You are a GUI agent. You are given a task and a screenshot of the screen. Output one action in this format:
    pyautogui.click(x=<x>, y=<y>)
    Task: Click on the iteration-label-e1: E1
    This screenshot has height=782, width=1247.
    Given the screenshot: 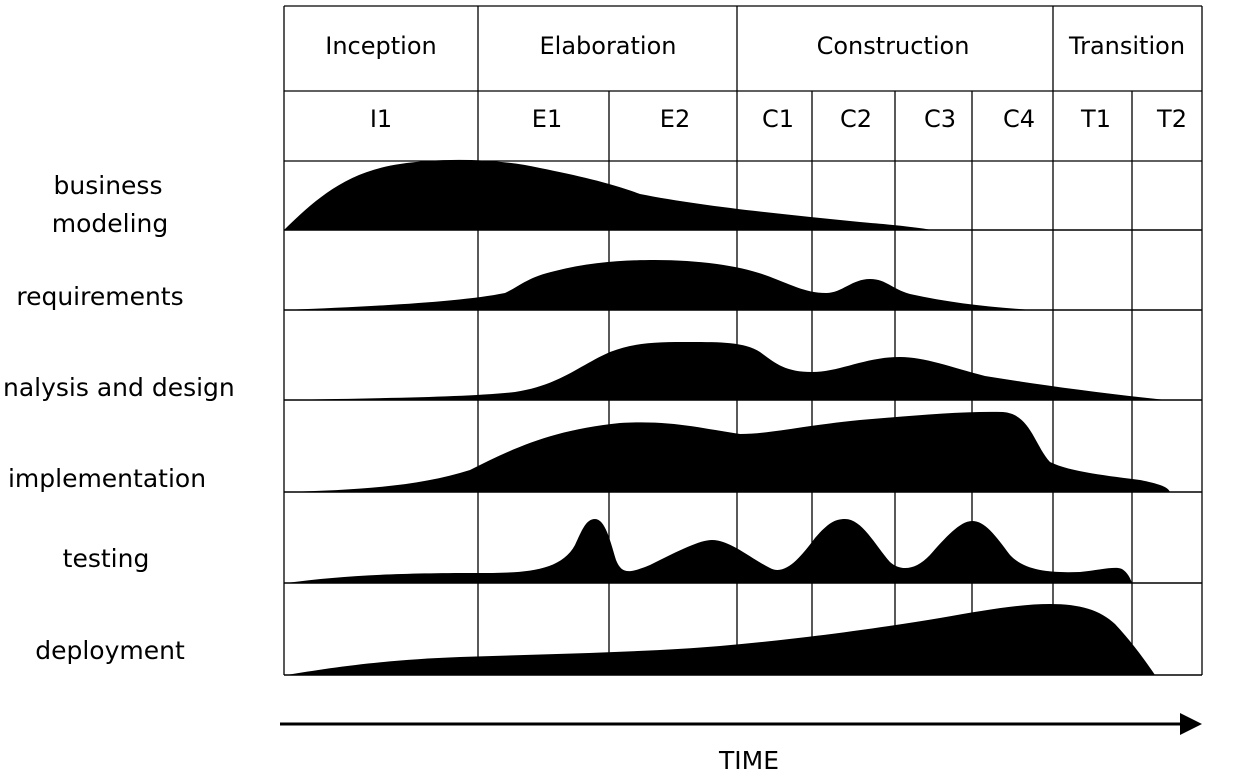 What is the action you would take?
    pyautogui.click(x=547, y=119)
    